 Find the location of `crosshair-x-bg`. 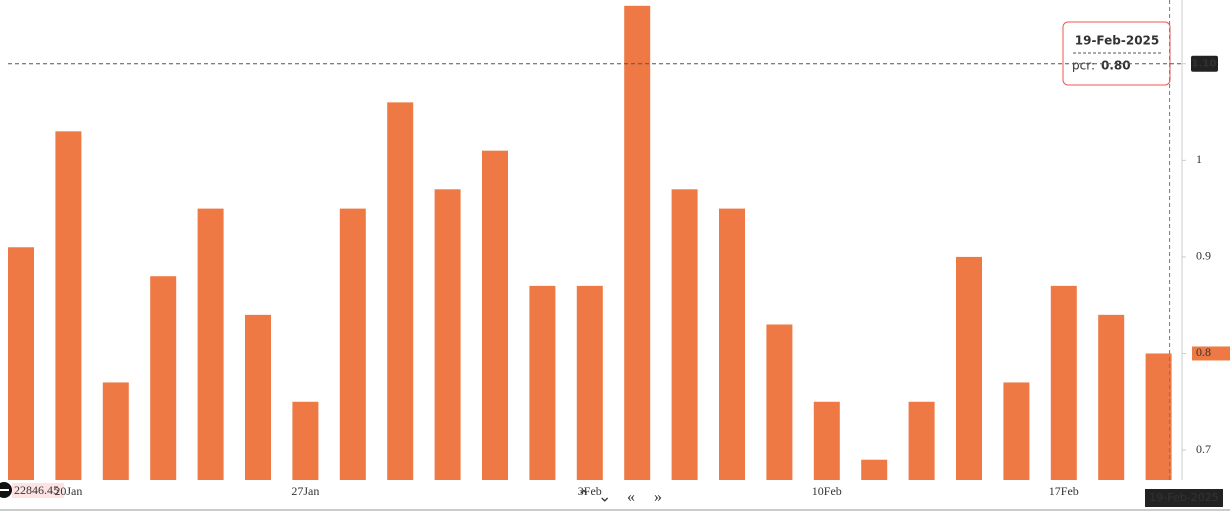

crosshair-x-bg is located at coordinates (1184, 498).